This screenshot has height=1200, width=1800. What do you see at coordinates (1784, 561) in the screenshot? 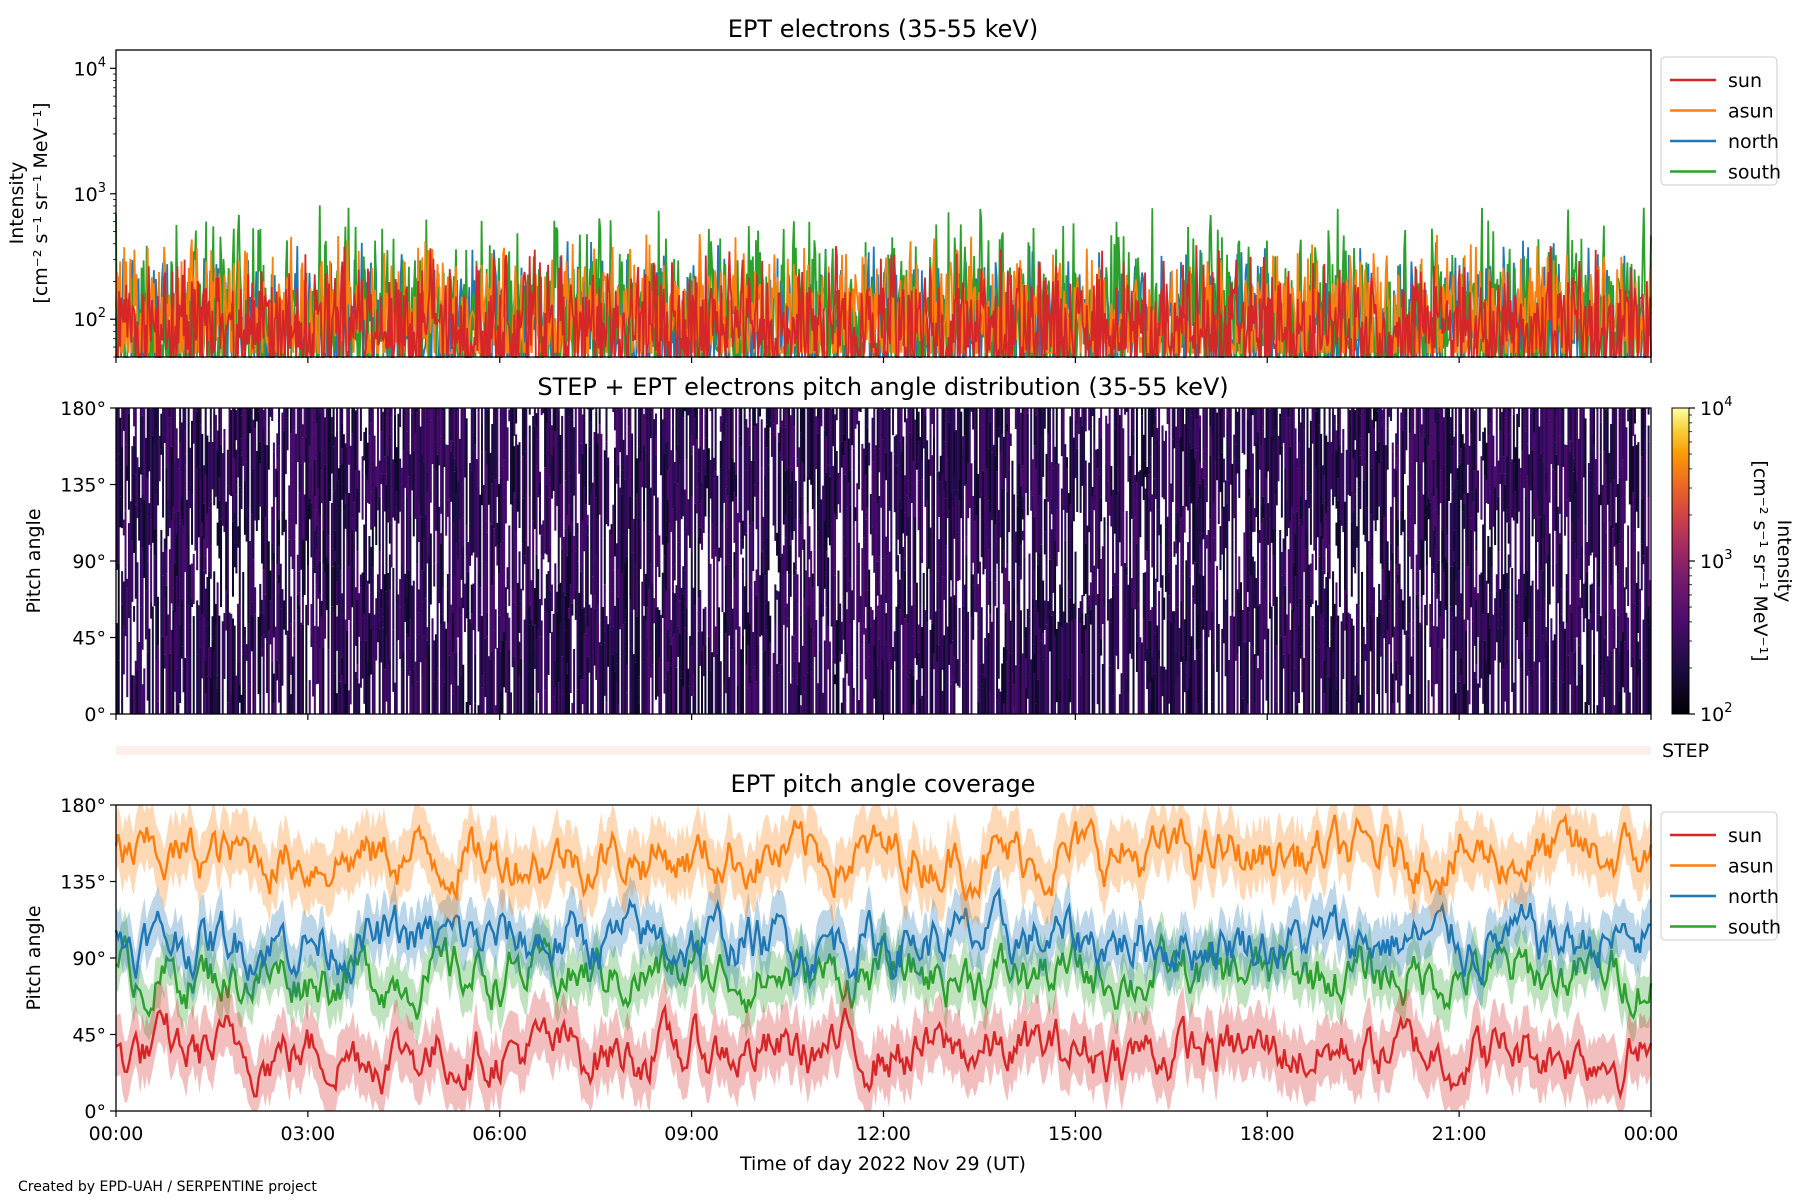
I see `colorbar-label-title: Intensity` at bounding box center [1784, 561].